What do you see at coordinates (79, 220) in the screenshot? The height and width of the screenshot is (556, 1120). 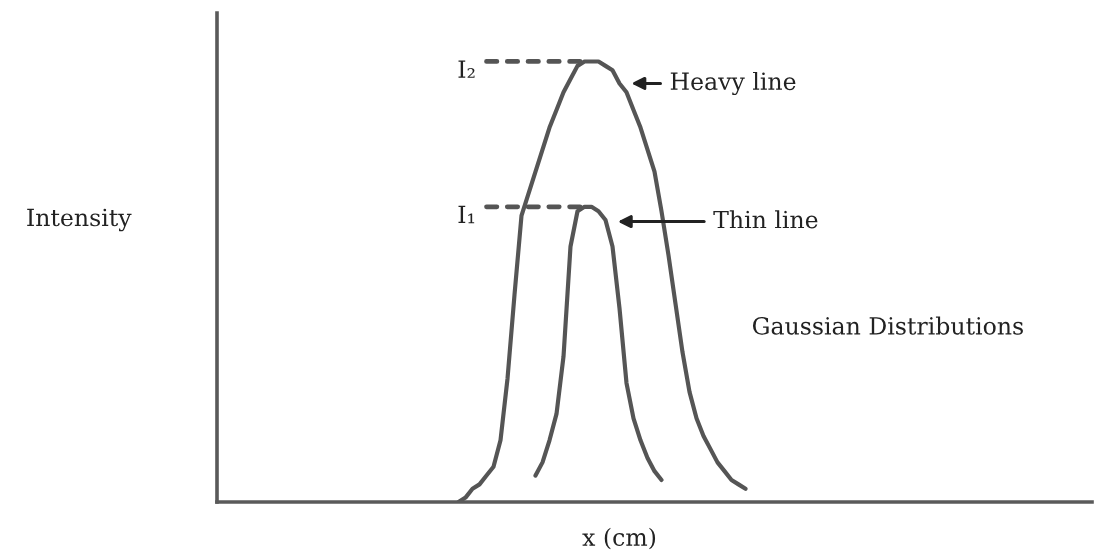 I see `y-axis-title: Intensity` at bounding box center [79, 220].